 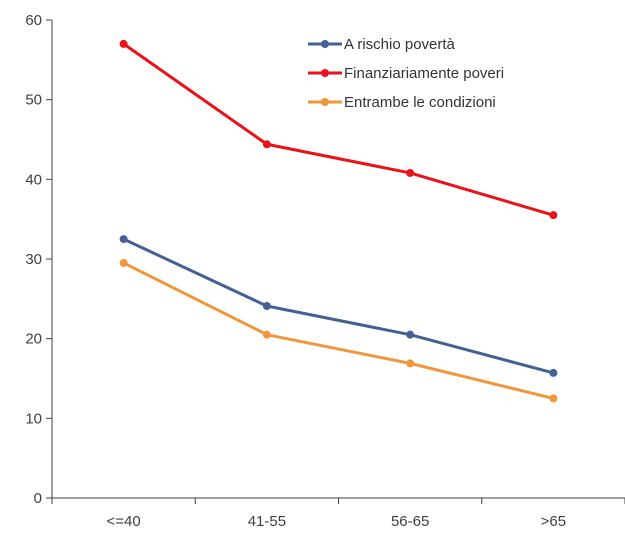 I want to click on y-axis-ticks: 0 10 20 30 40 50 60, so click(x=38, y=259).